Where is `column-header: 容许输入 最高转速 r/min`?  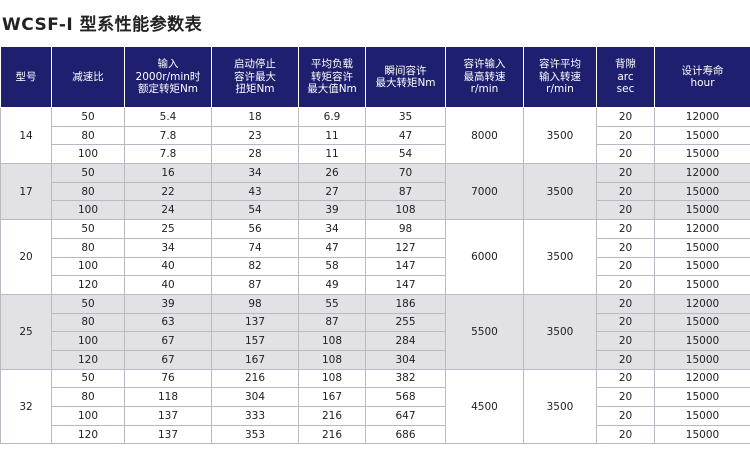 column-header: 容许输入 最高转速 r/min is located at coordinates (484, 77).